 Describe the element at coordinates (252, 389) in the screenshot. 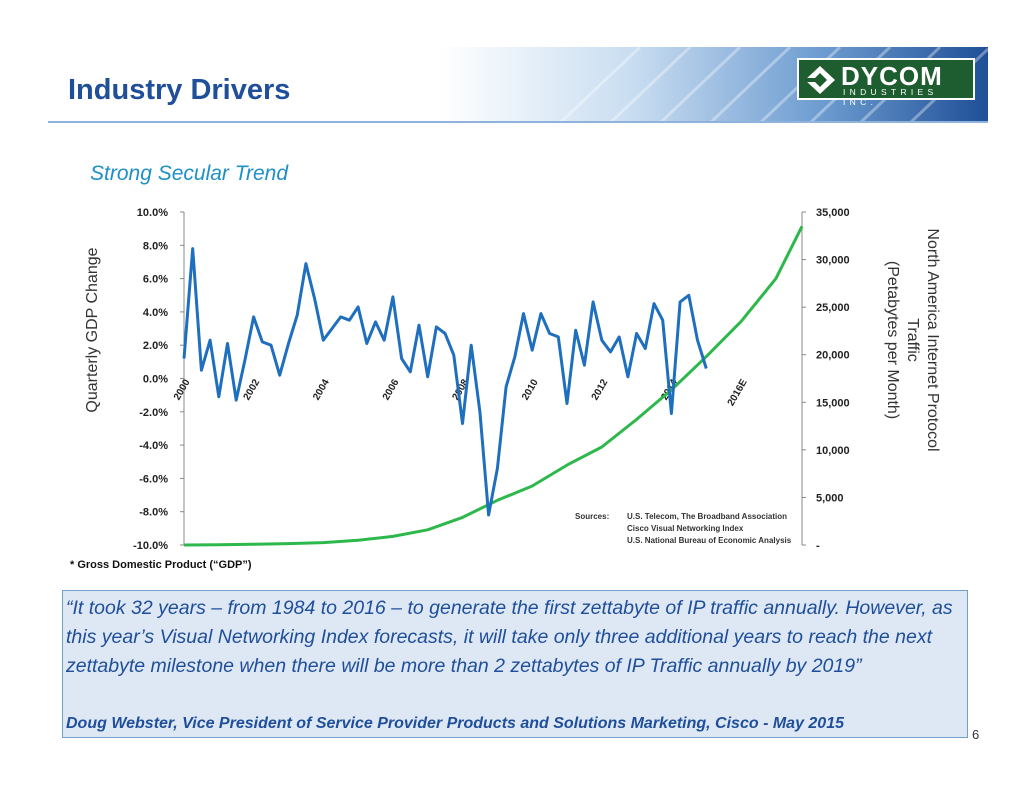

I see `x-tick-label: 2002` at that location.